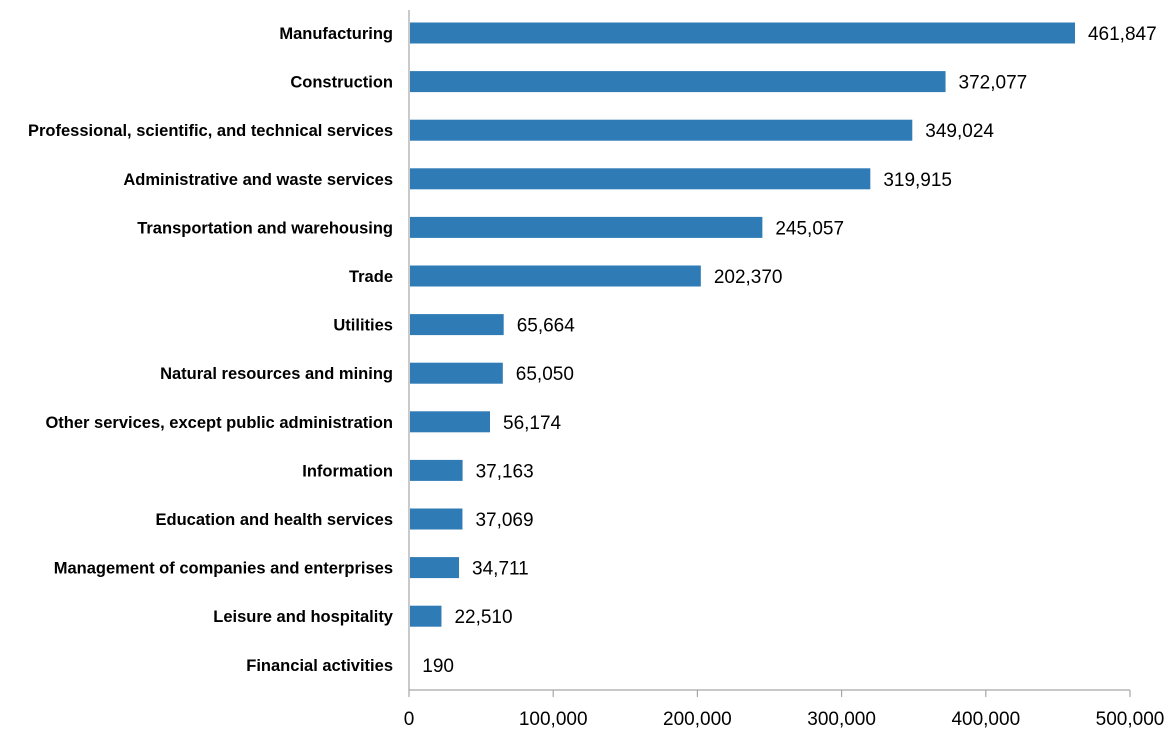 The image size is (1172, 730). I want to click on category-label: Education and health services, so click(275, 520).